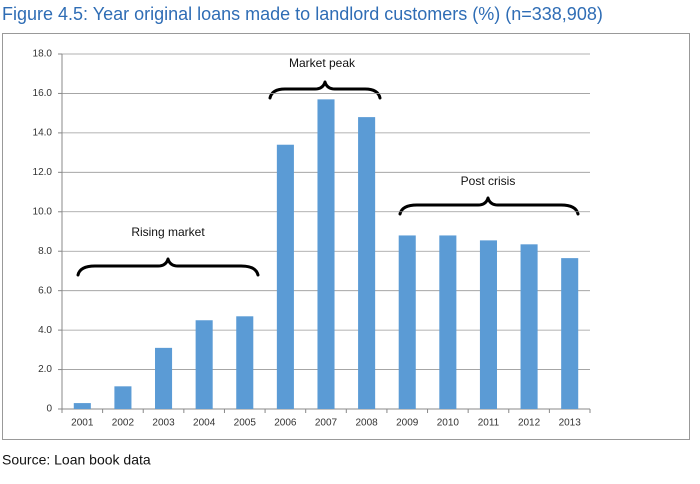  Describe the element at coordinates (245, 423) in the screenshot. I see `x-tick-label: 2005` at that location.